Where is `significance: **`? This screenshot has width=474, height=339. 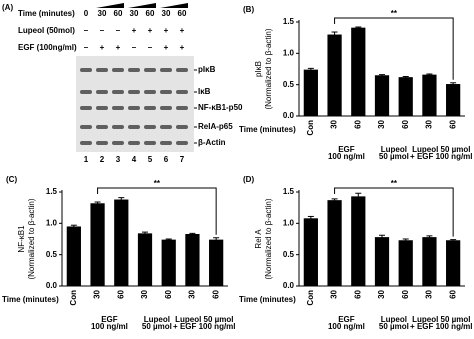 significance: ** is located at coordinates (157, 183).